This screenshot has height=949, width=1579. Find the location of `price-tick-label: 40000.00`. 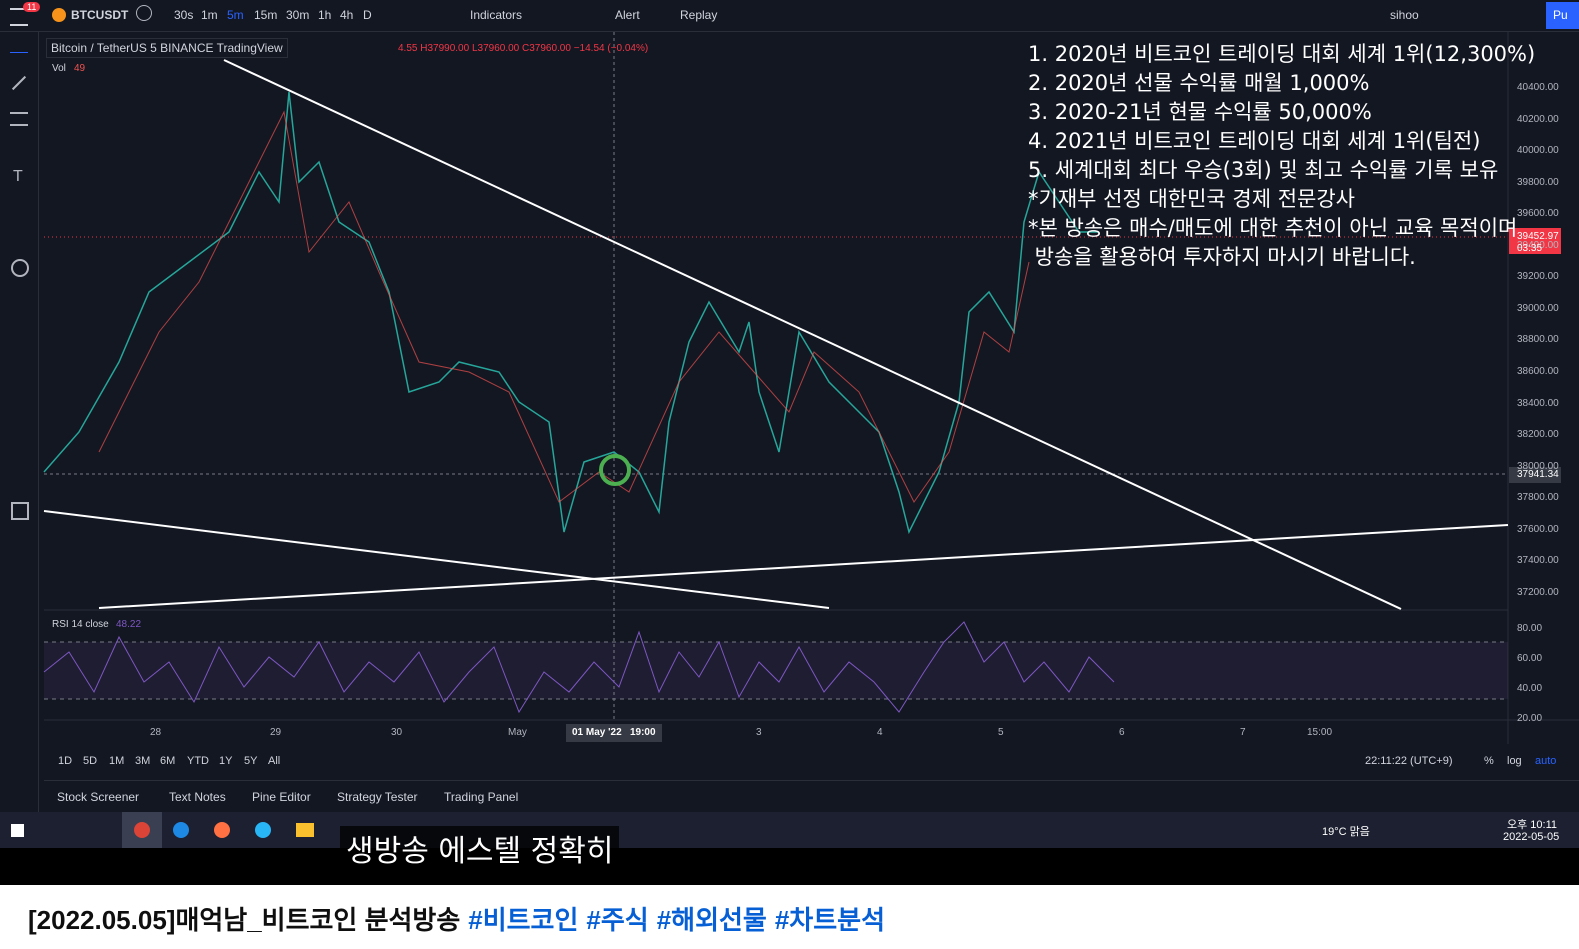

price-tick-label: 40000.00 is located at coordinates (1538, 151).